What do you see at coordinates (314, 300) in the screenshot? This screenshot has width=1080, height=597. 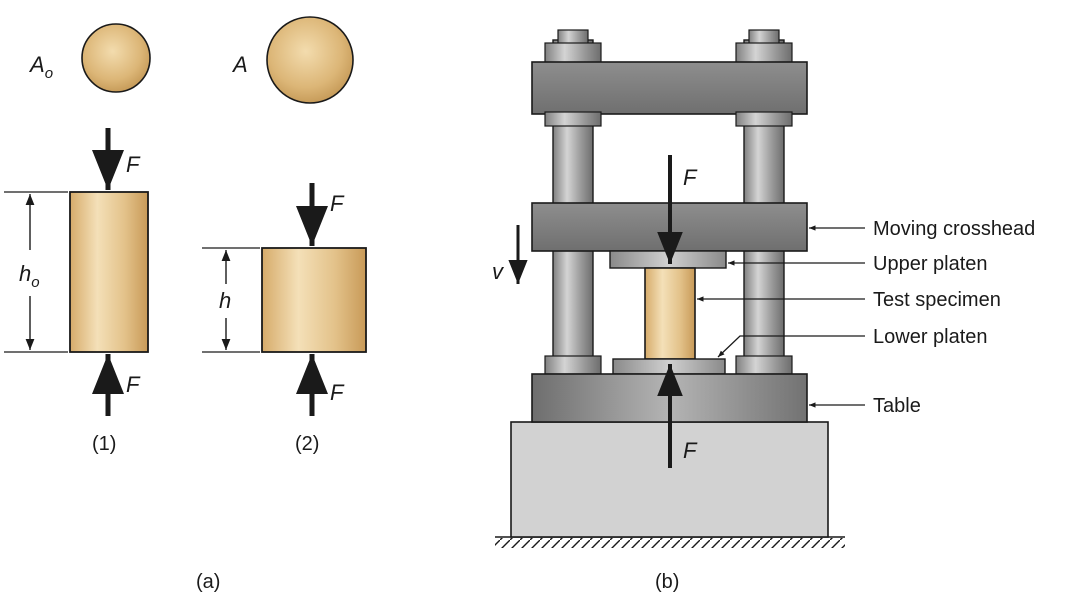 I see `specimen-final` at bounding box center [314, 300].